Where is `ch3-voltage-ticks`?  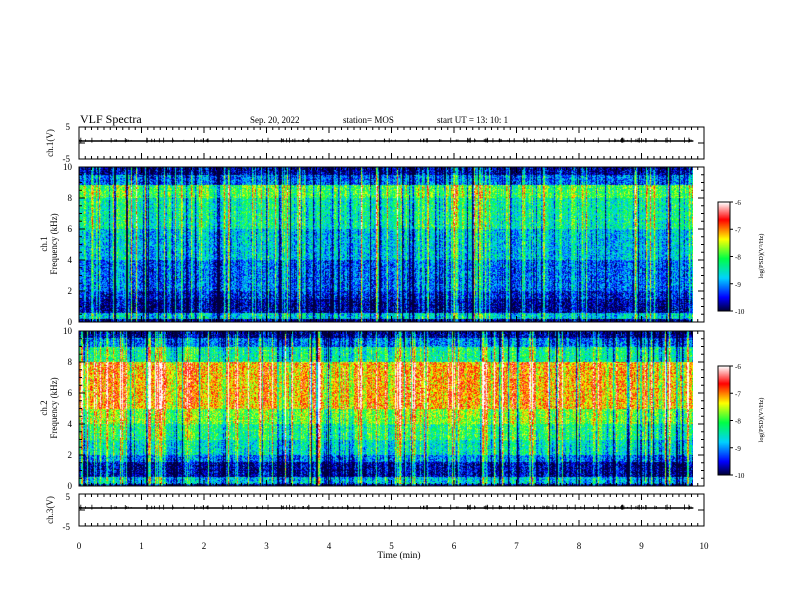
ch3-voltage-ticks is located at coordinates (391, 510).